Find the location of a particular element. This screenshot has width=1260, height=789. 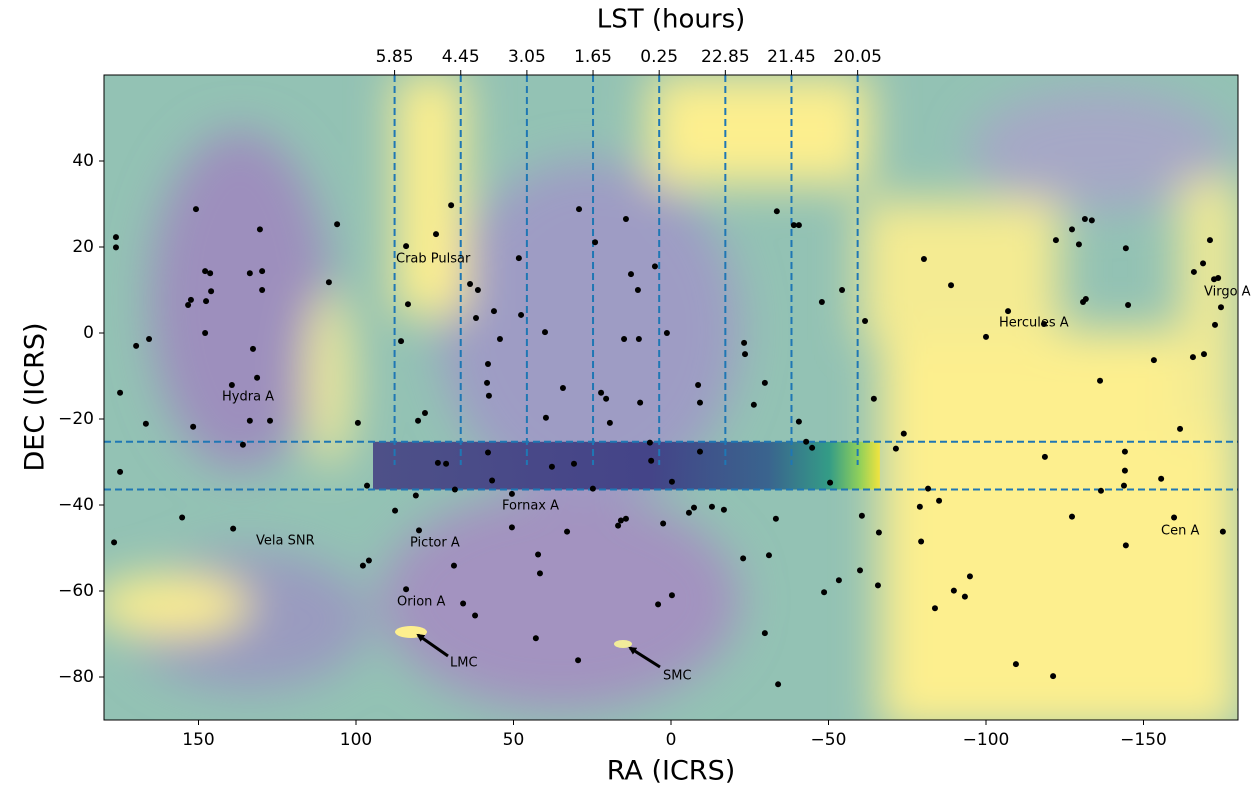

x2-axis-title: LST (hours) is located at coordinates (671, 20).